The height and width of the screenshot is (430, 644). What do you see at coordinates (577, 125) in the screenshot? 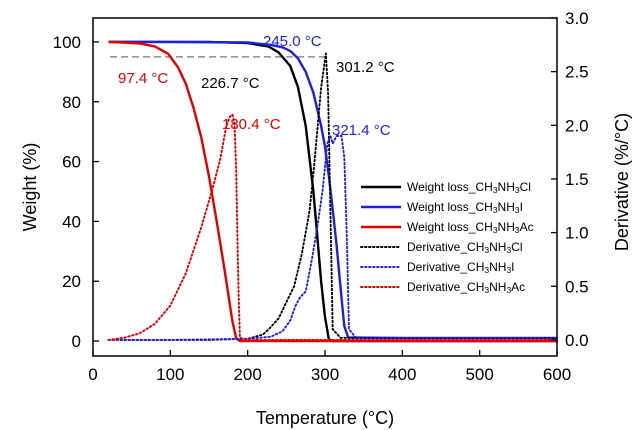
I see `y-right-tick-label: 2.0` at bounding box center [577, 125].